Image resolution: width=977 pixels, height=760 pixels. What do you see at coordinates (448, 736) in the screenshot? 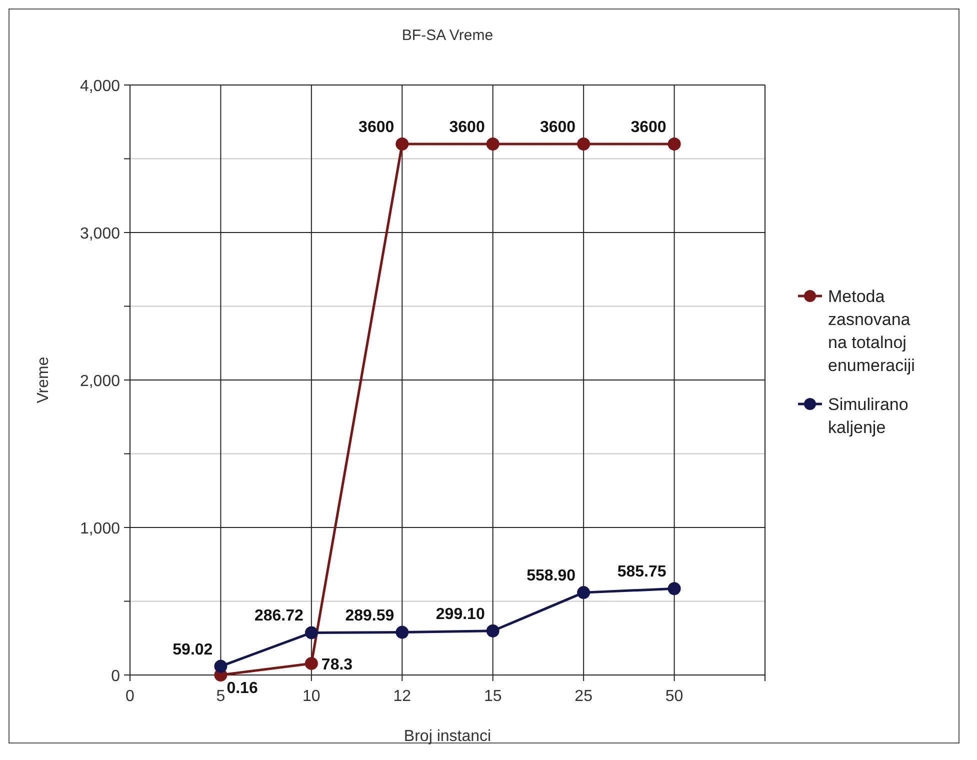
I see `x-axis-title: Broj instanci` at bounding box center [448, 736].